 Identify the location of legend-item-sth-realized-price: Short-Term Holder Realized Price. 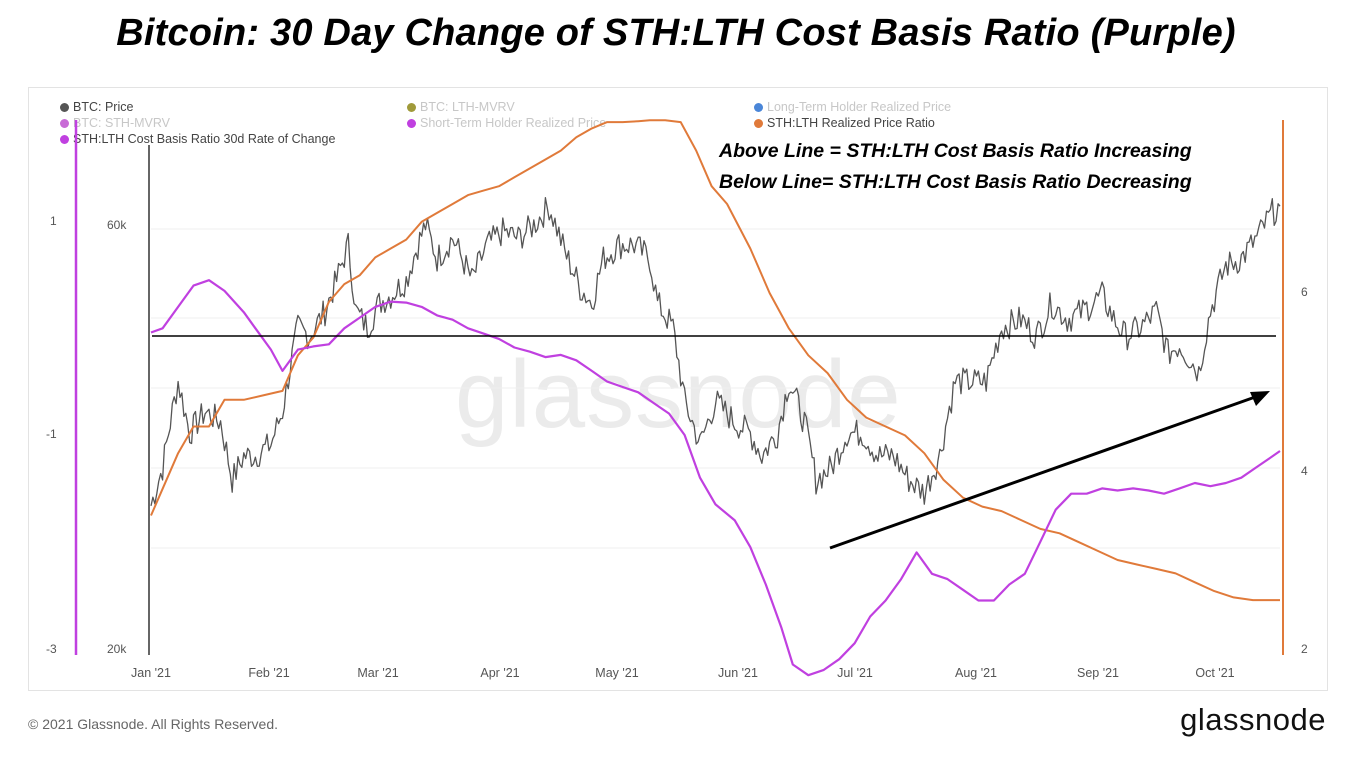
(506, 123).